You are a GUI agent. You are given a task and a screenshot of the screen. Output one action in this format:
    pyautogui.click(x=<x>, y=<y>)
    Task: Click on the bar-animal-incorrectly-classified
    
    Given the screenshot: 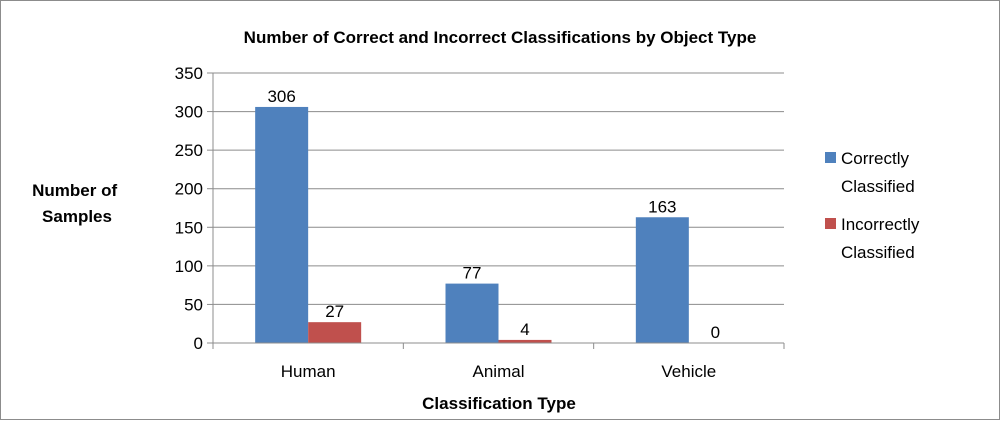 What is the action you would take?
    pyautogui.click(x=525, y=341)
    